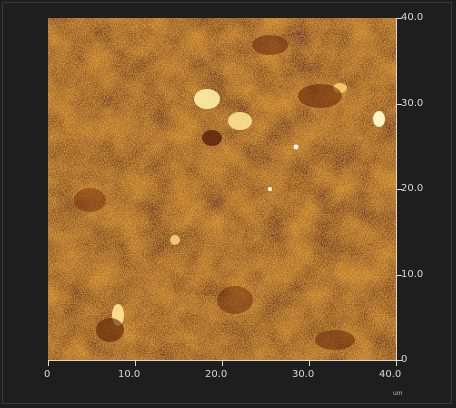  What do you see at coordinates (216, 374) in the screenshot?
I see `x-tick-label: 20.0` at bounding box center [216, 374].